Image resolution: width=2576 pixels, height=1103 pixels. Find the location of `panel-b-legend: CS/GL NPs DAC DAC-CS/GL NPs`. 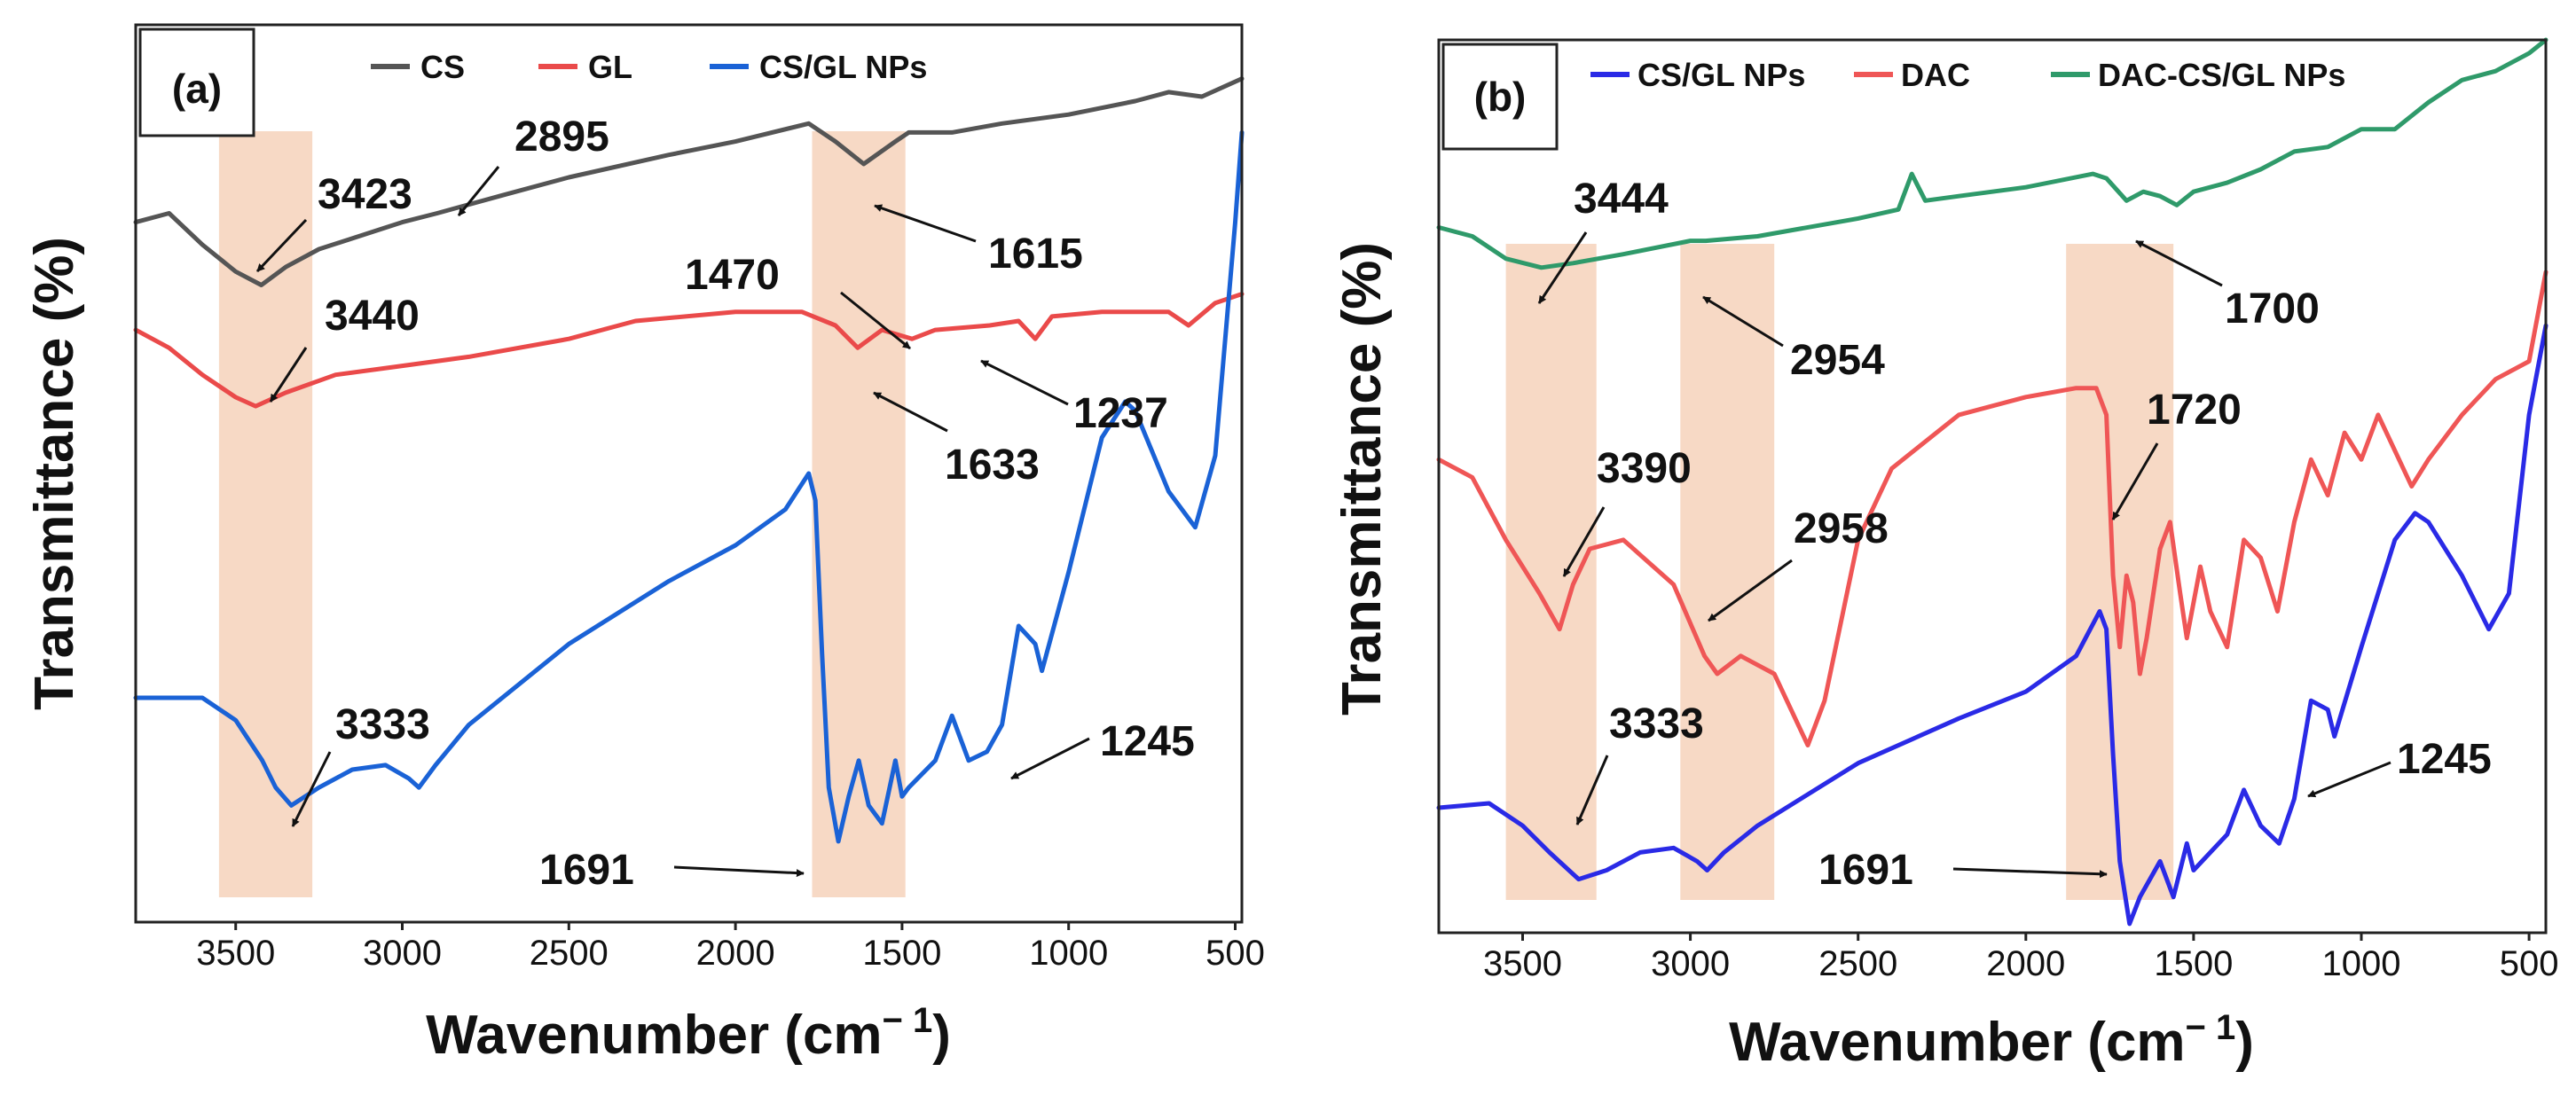

panel-b-legend: CS/GL NPs DAC DAC-CS/GL NPs is located at coordinates (1967, 75).